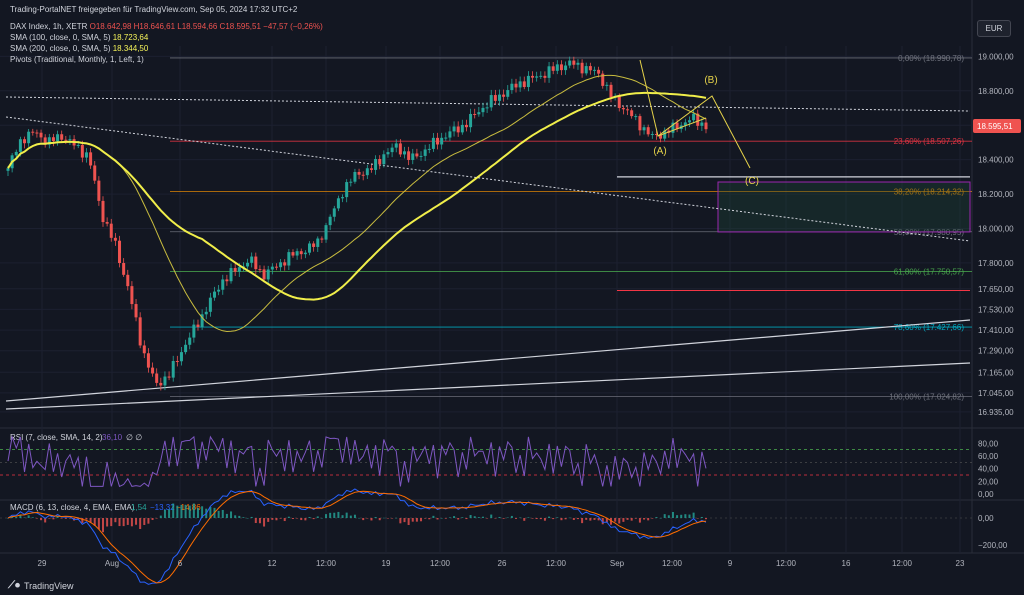 The image size is (1024, 595). What do you see at coordinates (710, 80) in the screenshot?
I see `wave-label: (B)` at bounding box center [710, 80].